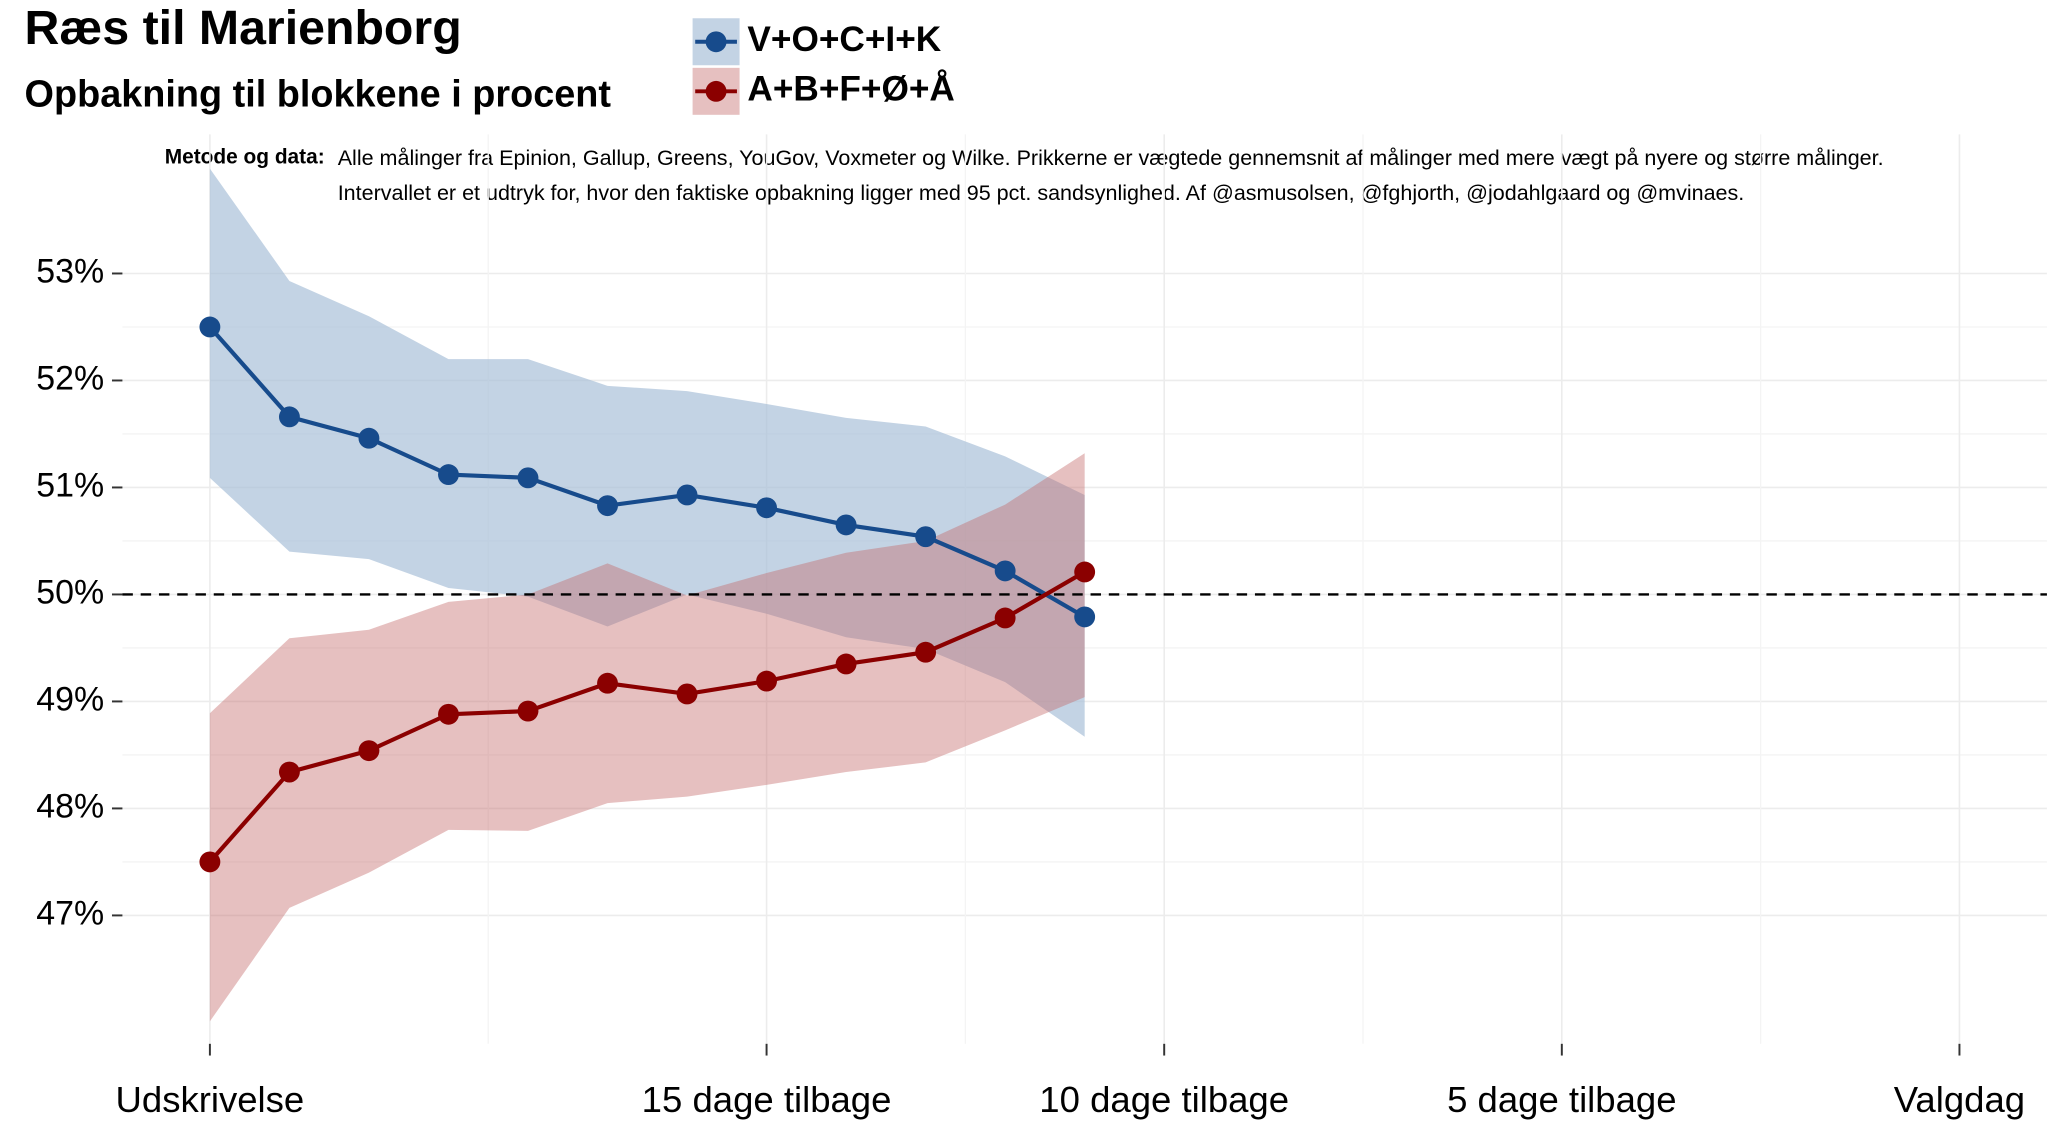 Image resolution: width=2048 pixels, height=1126 pixels. I want to click on legend-label: A+B+F+Ø+Å, so click(850, 89).